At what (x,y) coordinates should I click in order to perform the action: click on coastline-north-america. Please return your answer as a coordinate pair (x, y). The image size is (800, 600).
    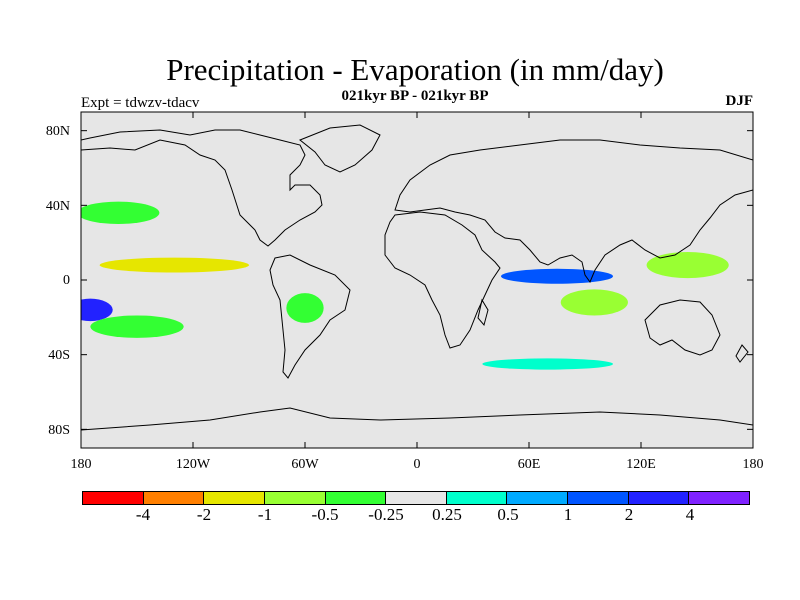
    Looking at the image, I should click on (202, 188).